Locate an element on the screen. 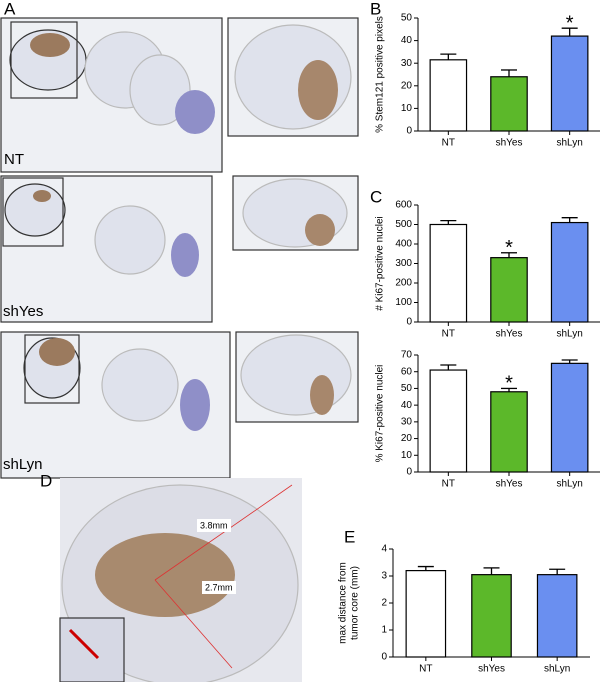 The height and width of the screenshot is (682, 606). y-tick-label: 3 is located at coordinates (384, 576).